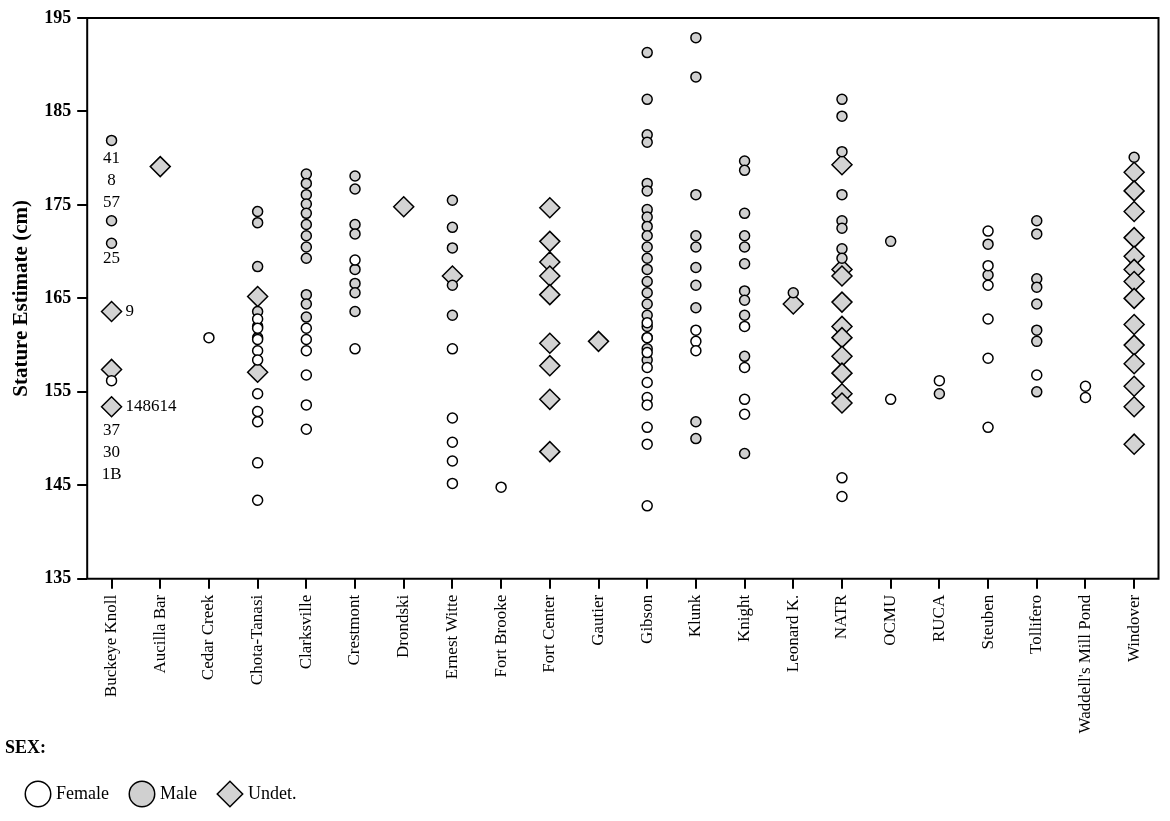  Describe the element at coordinates (695, 616) in the screenshot. I see `x-tick-label: Klunk` at that location.